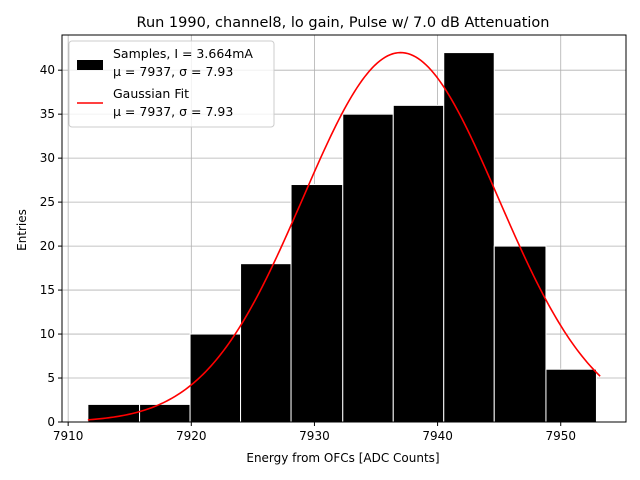  What do you see at coordinates (342, 458) in the screenshot?
I see `x-axis-label: Energy from OFCs [ADC Counts]` at bounding box center [342, 458].